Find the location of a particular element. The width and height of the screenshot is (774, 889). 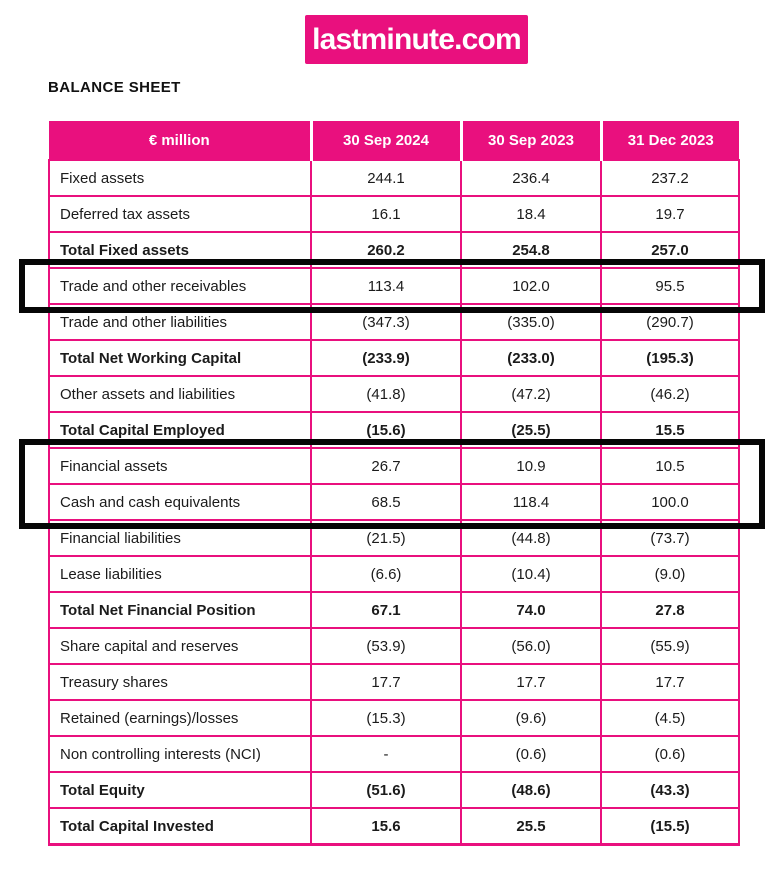

table-row: Lease liabilities (6.6) (10.4) (9.0) is located at coordinates (394, 574).